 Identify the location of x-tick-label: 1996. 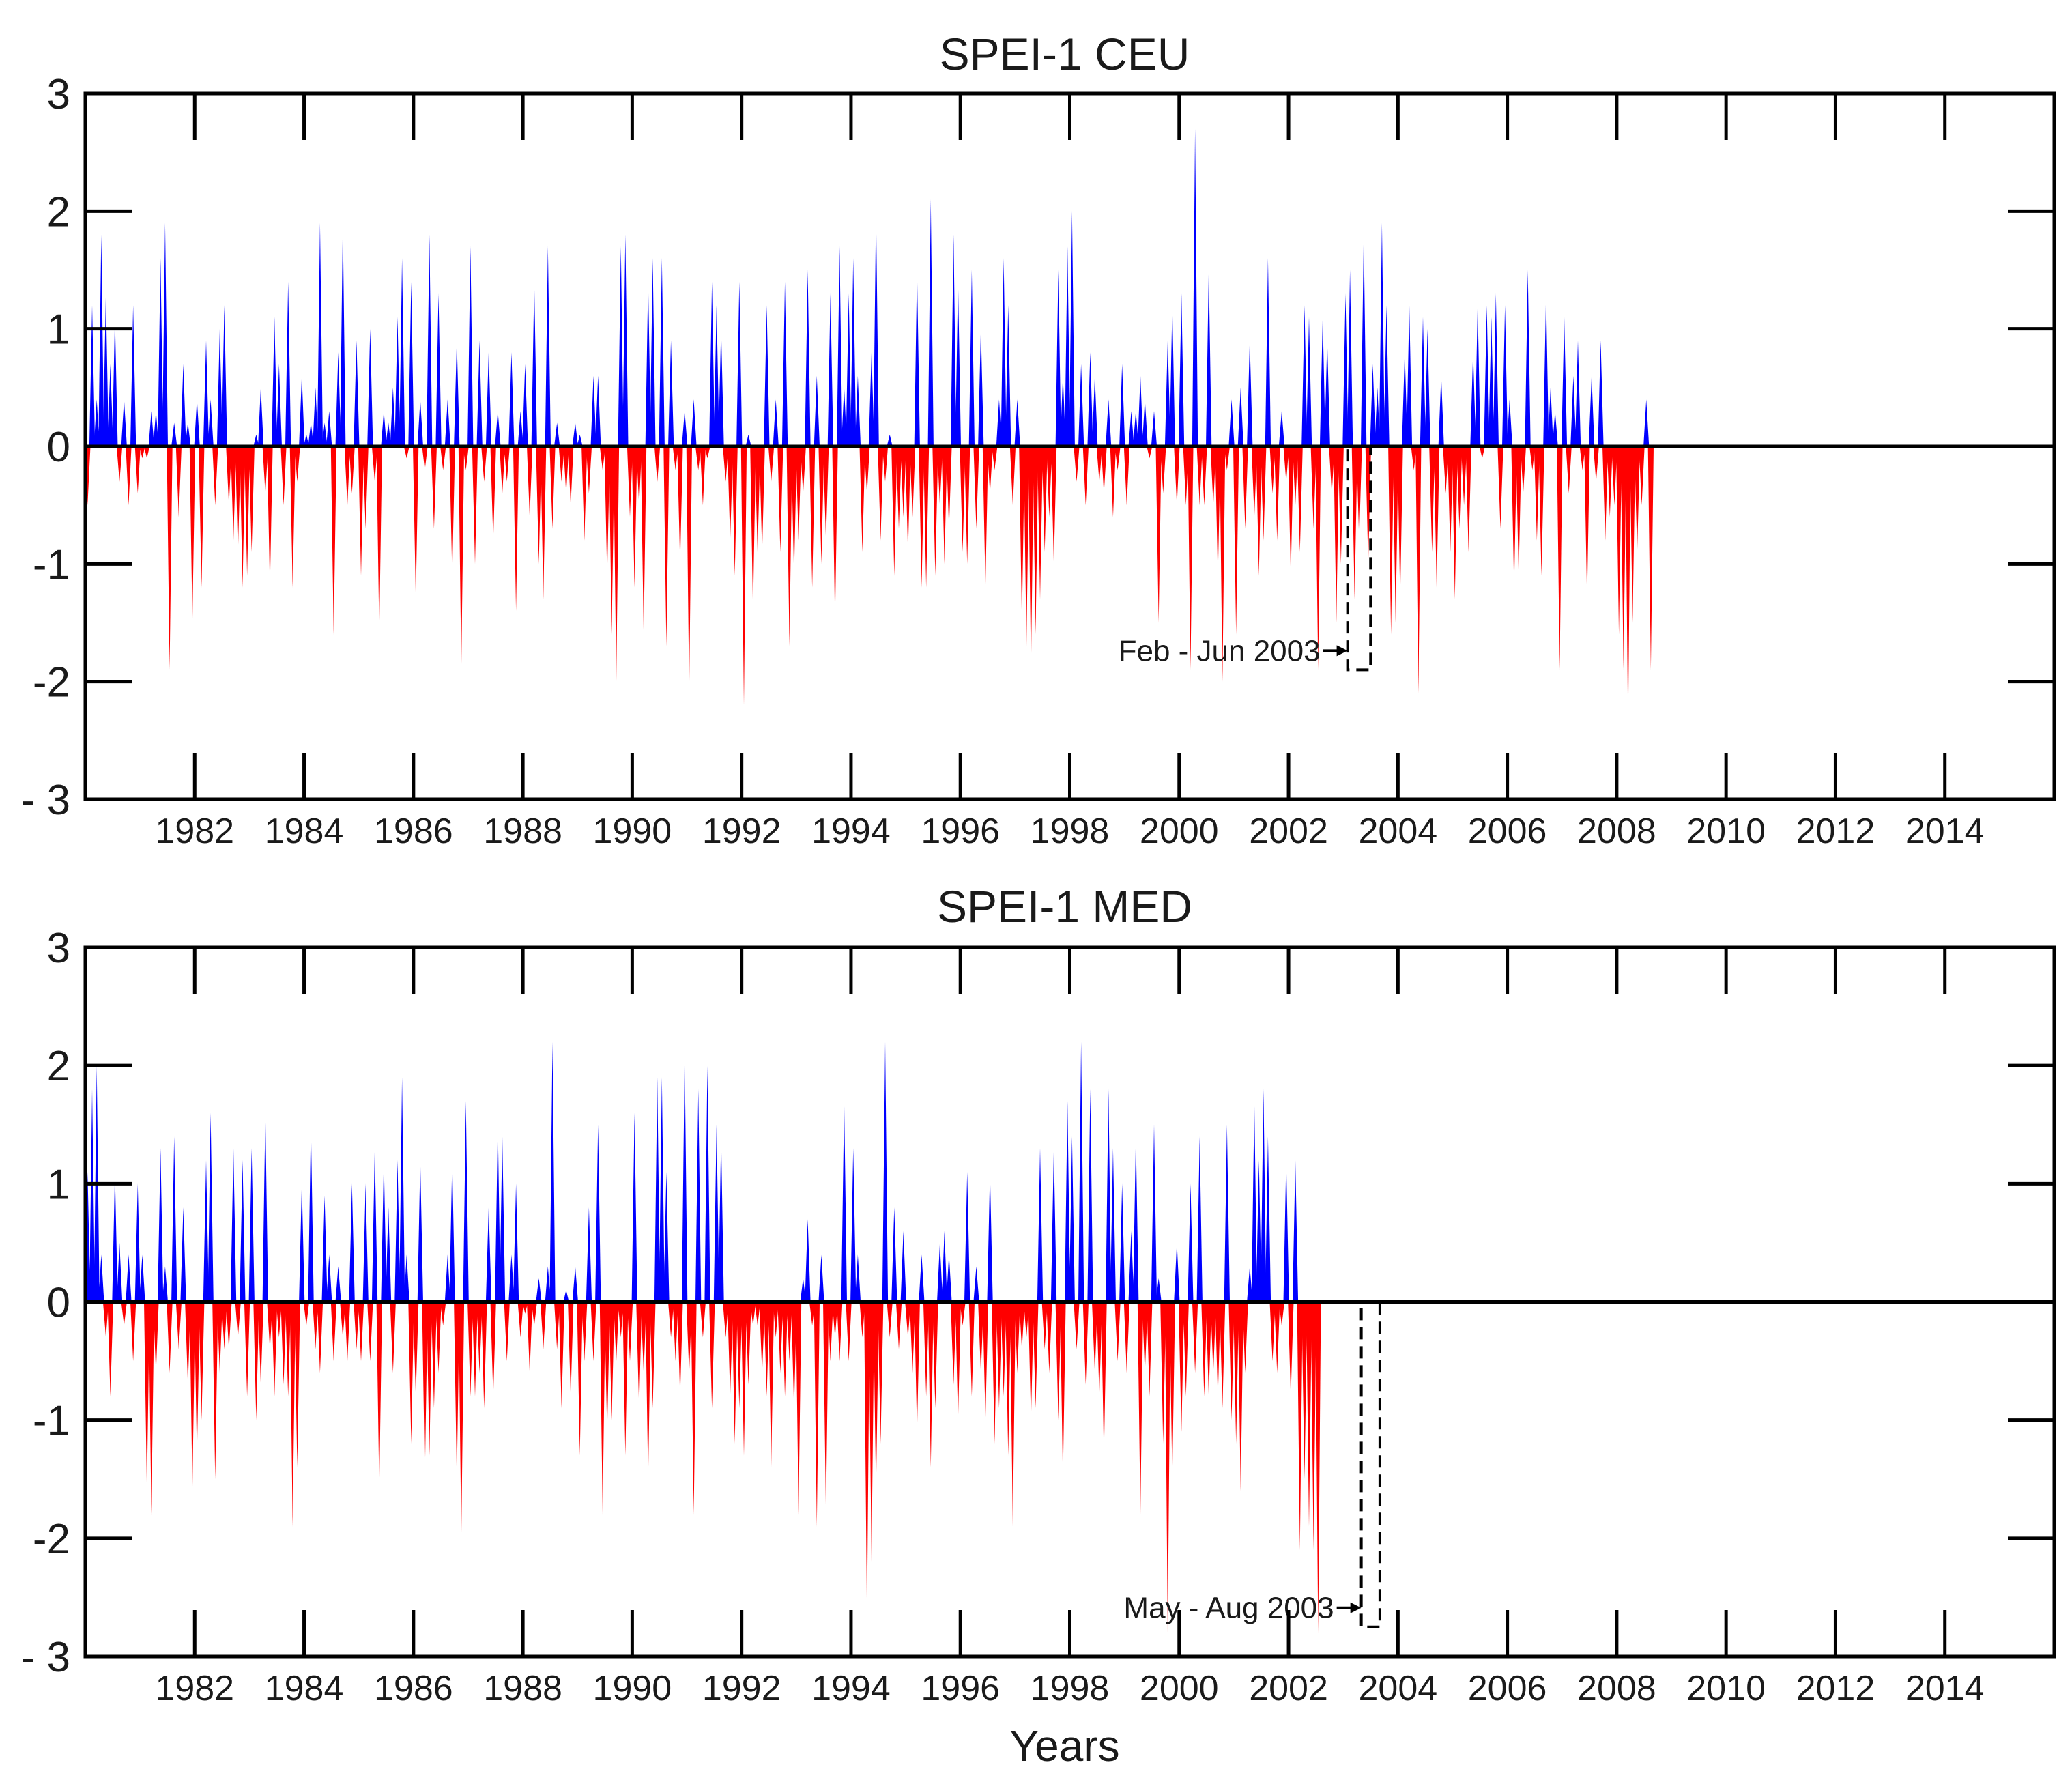
(960, 831).